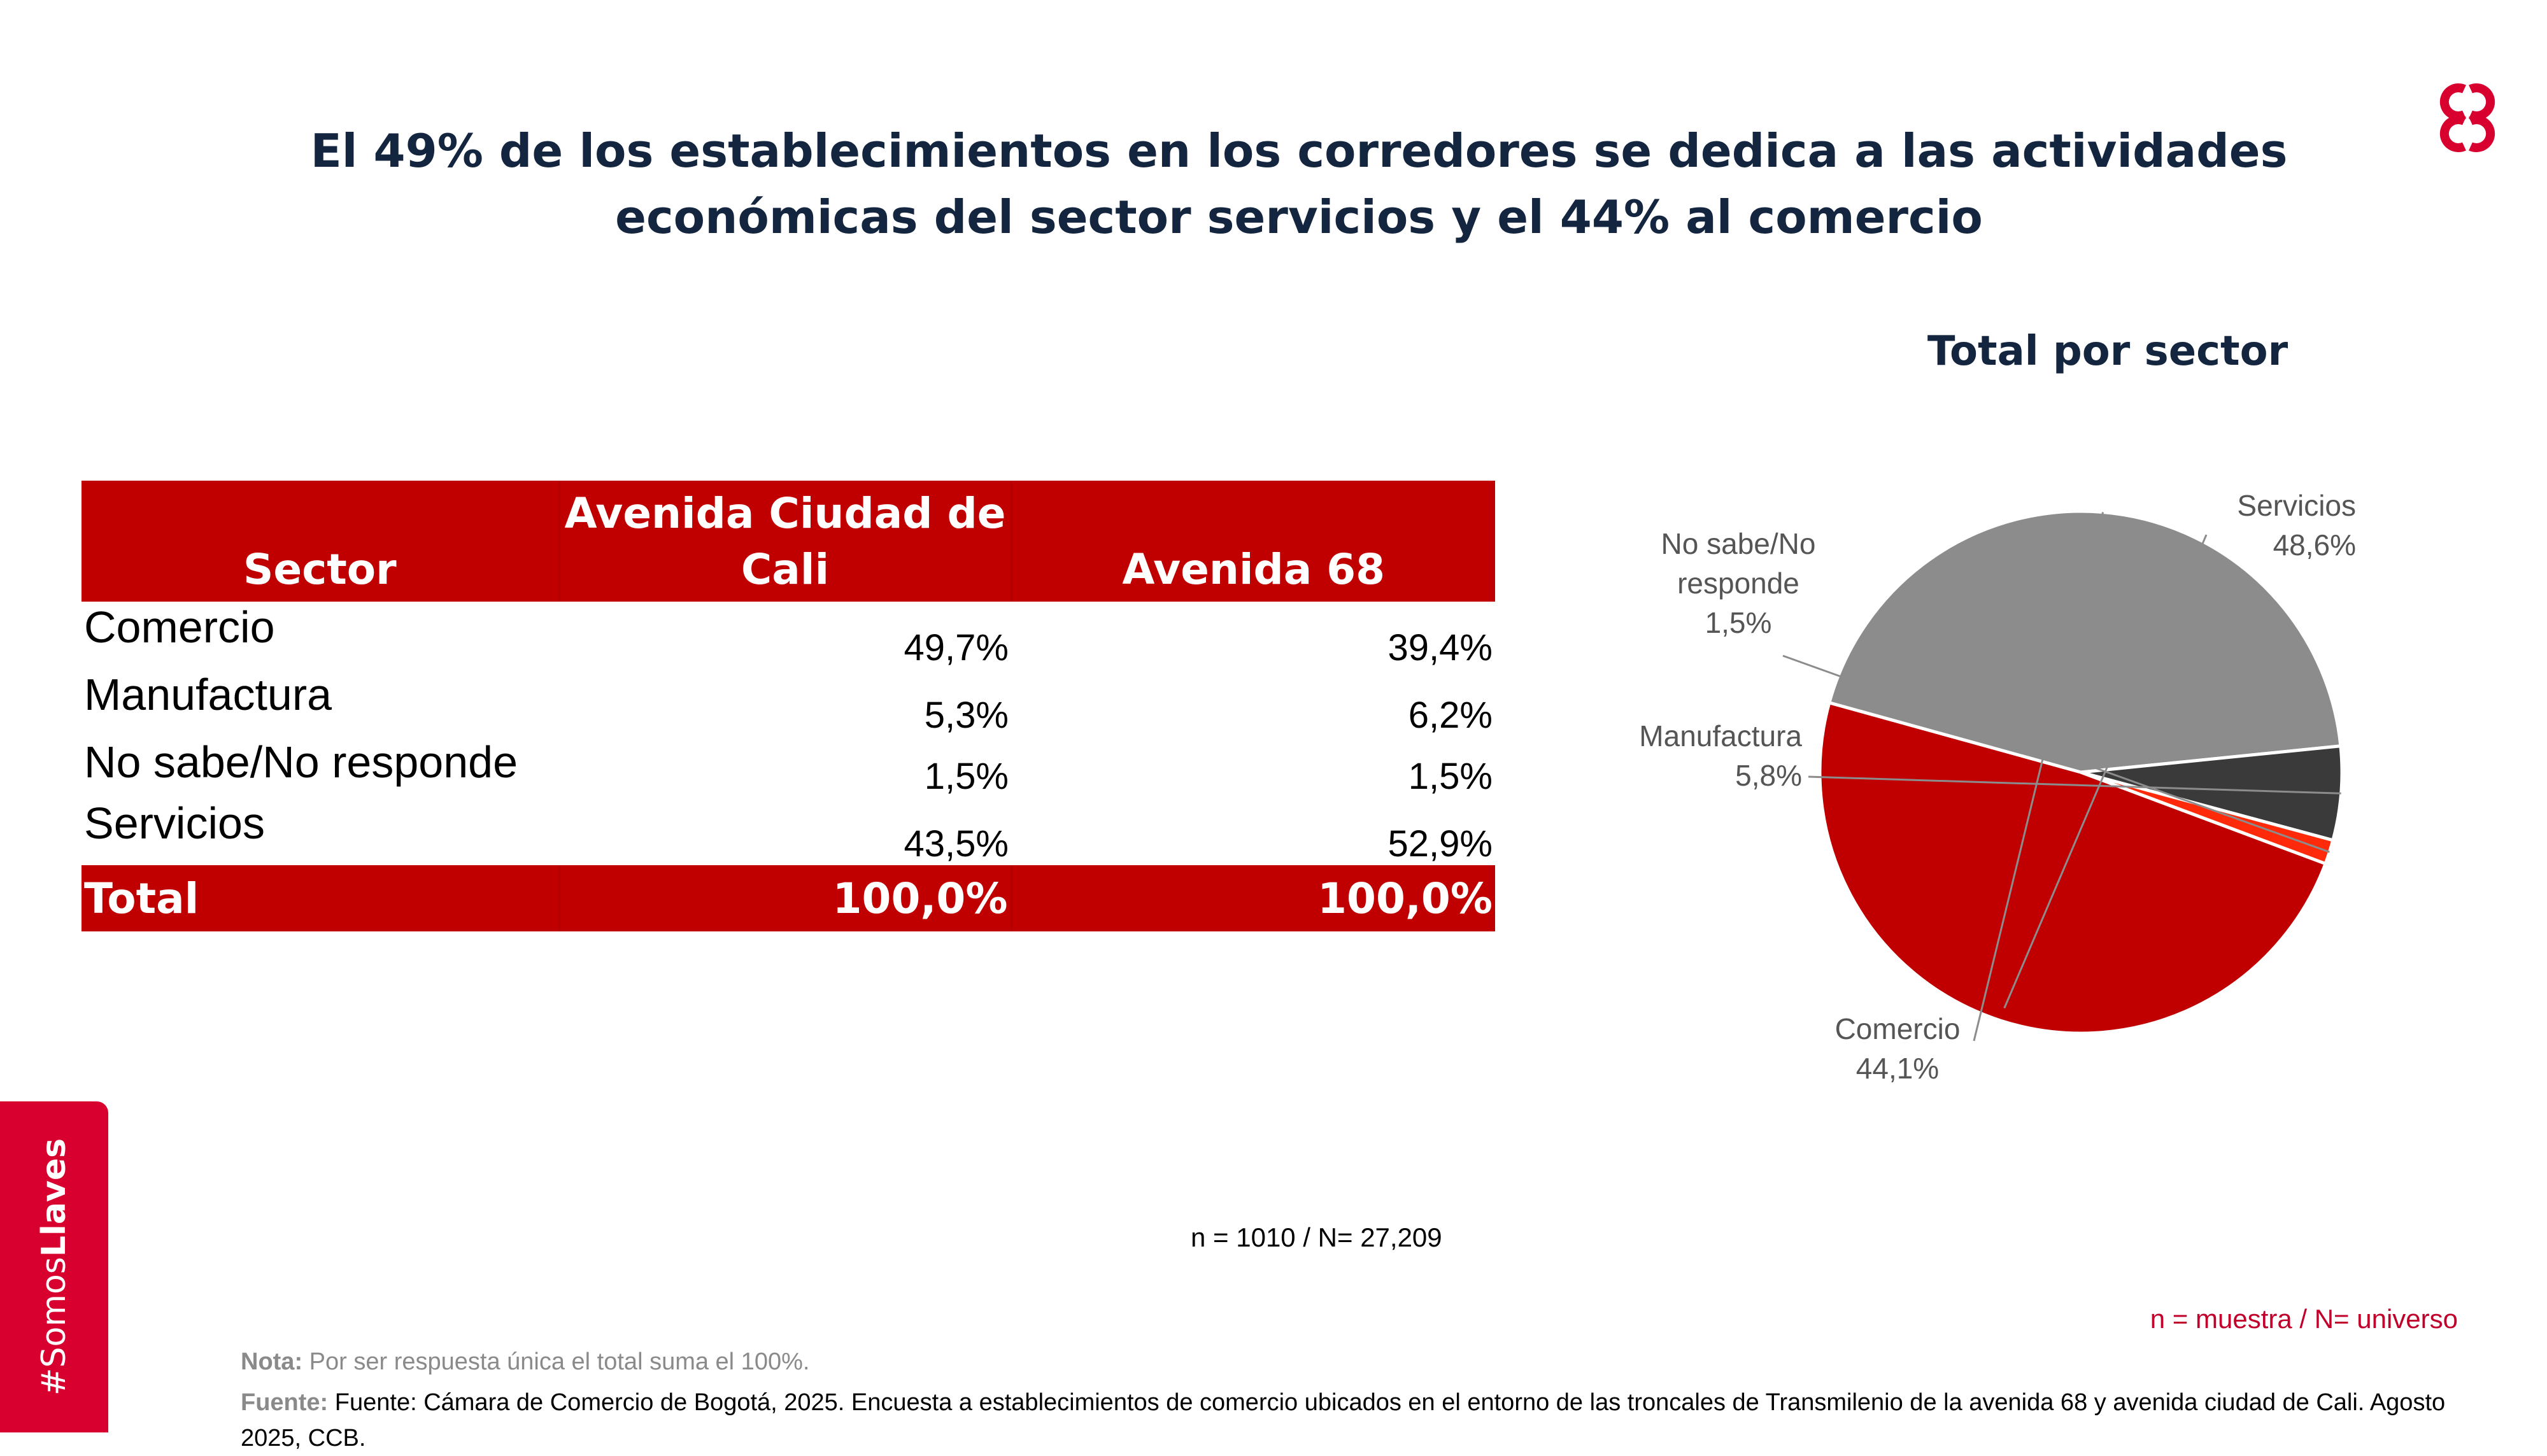 Image resolution: width=2547 pixels, height=1456 pixels. What do you see at coordinates (2304, 1319) in the screenshot?
I see `sample-legend: n = muestra / N= universo` at bounding box center [2304, 1319].